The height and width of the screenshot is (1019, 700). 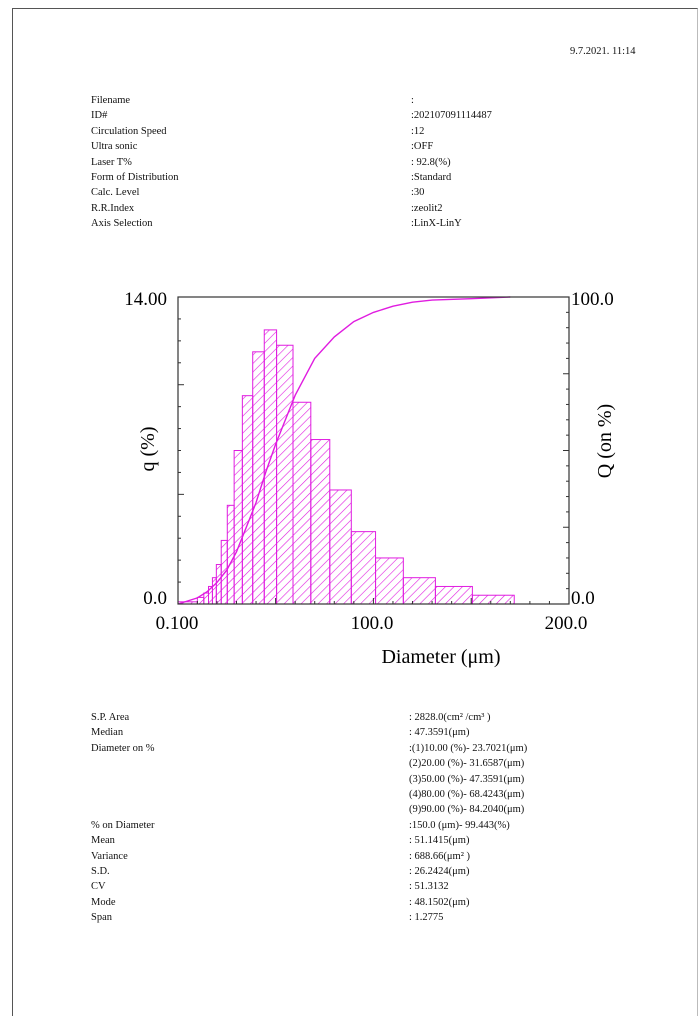 What do you see at coordinates (145, 299) in the screenshot?
I see `y-tick-max: 14.00` at bounding box center [145, 299].